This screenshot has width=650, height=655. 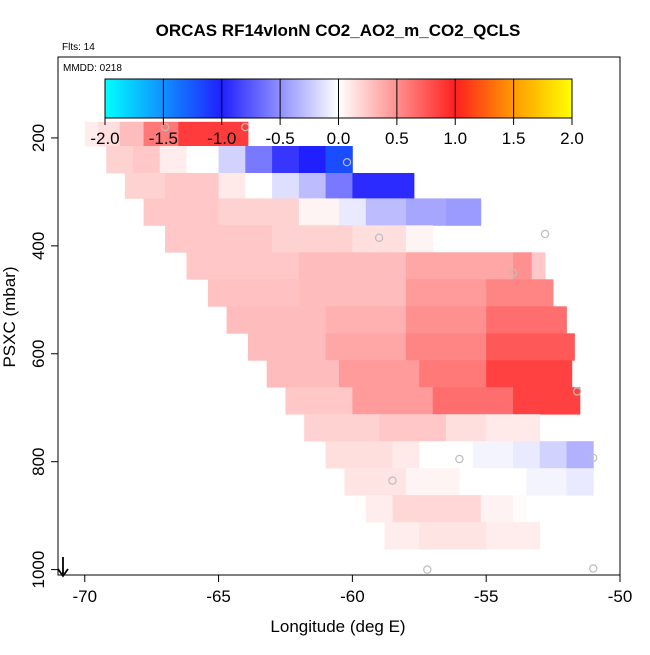 I want to click on chart-title: ORCAS RF14vIonN CO2_AO2_m_CO2_QCLS, so click(x=338, y=30).